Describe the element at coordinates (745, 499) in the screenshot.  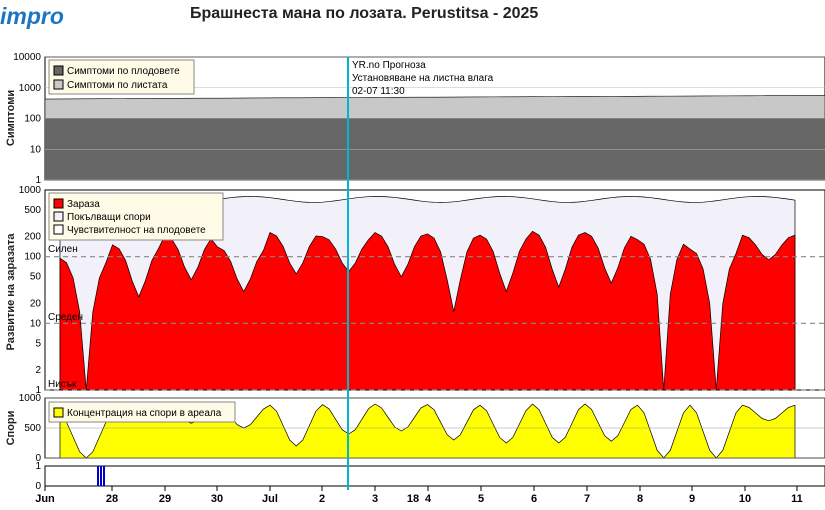
I see `xtick-label: 10` at that location.